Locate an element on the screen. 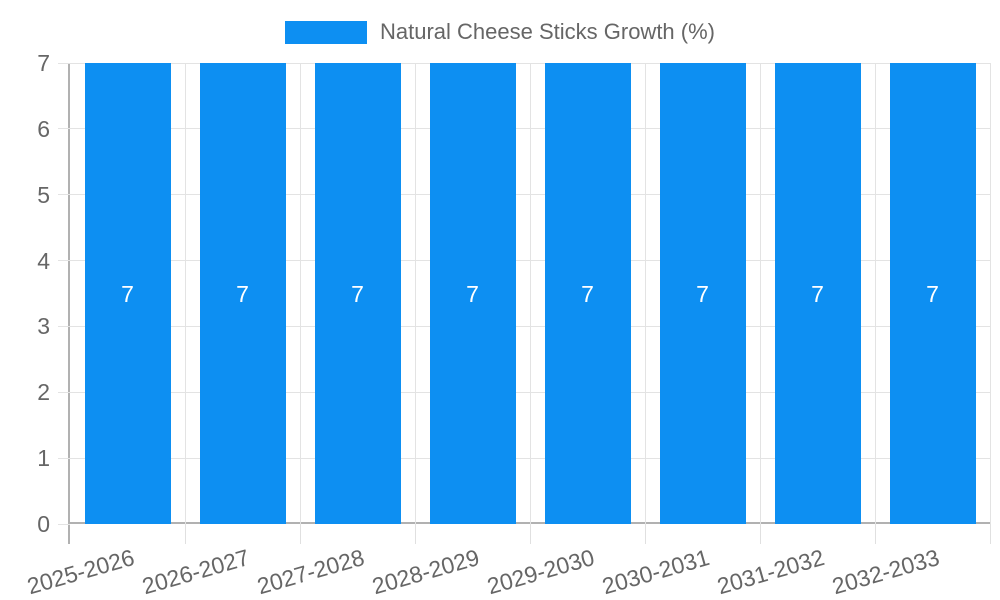 The image size is (1000, 600). y-axis-tick-label: 2 is located at coordinates (43, 392).